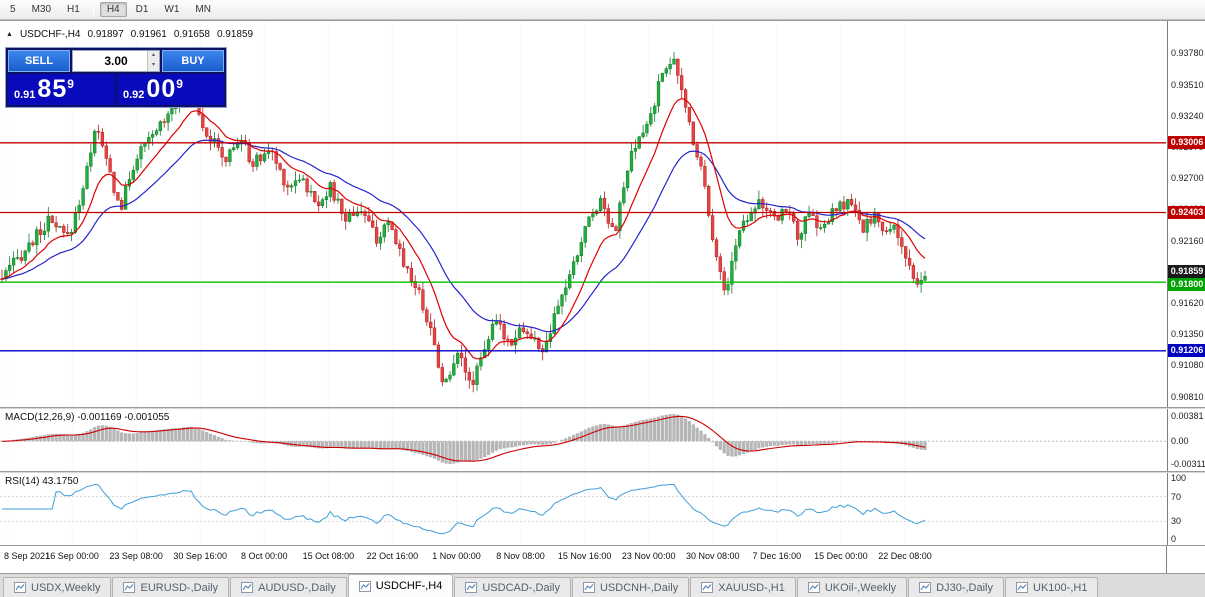  I want to click on price-axis-label: 0.91350, so click(1187, 334).